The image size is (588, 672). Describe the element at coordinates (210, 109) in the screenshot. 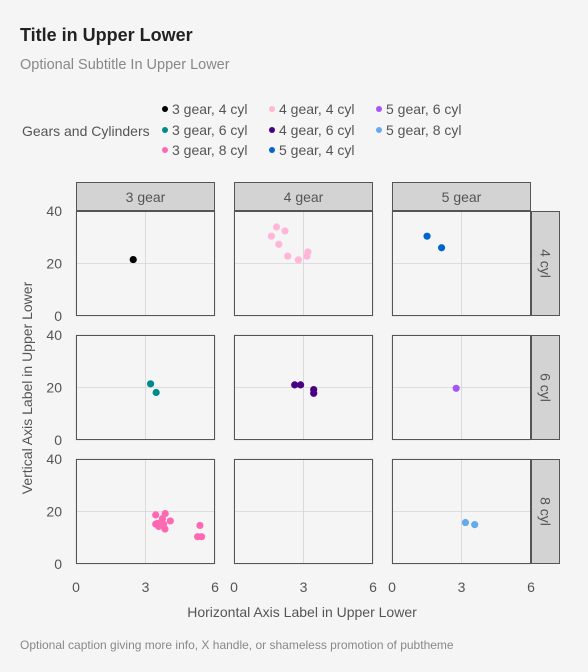

I see `legend-label: 3 gear, 4 cyl` at that location.